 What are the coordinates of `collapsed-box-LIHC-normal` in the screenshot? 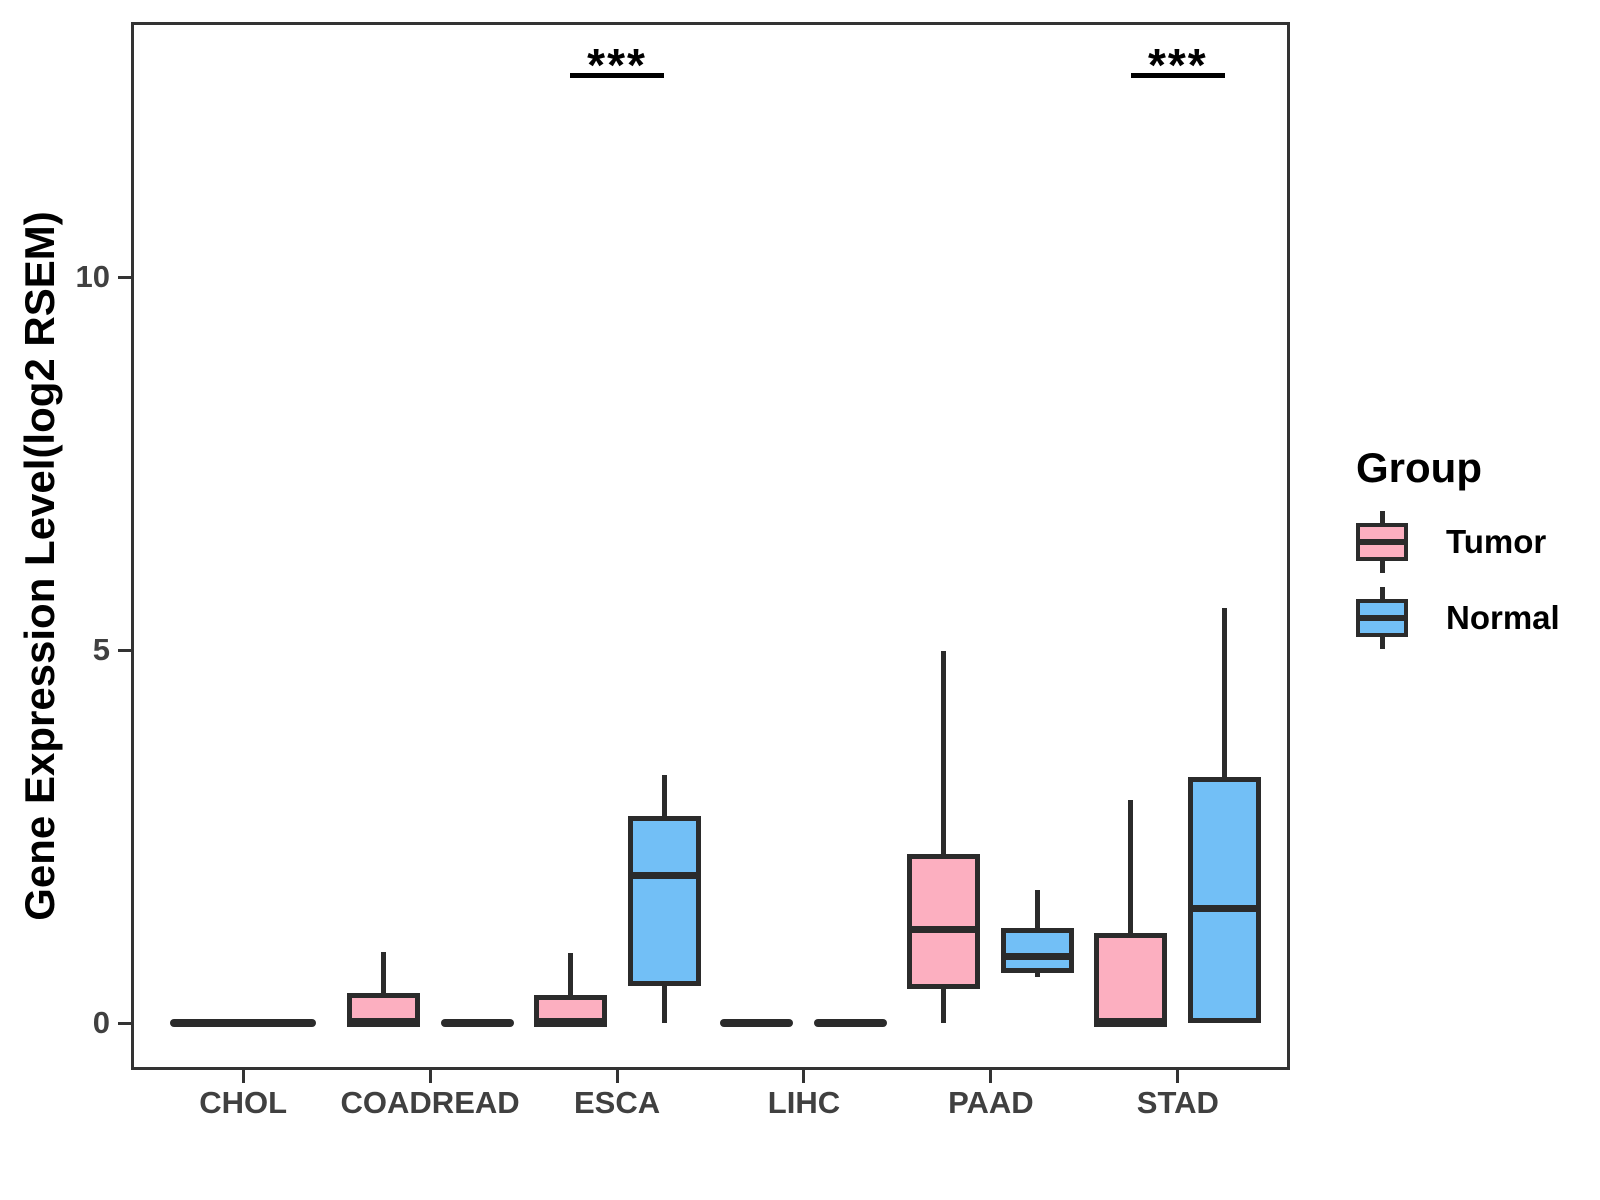 It's located at (851, 1023).